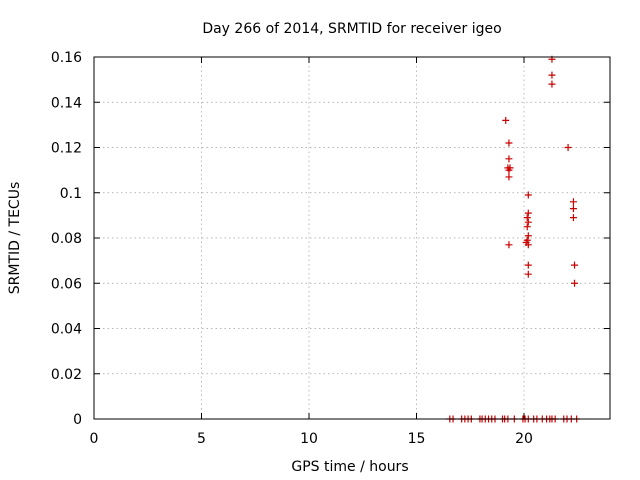  Describe the element at coordinates (349, 467) in the screenshot. I see `x-axis-label: GPS time / hours` at that location.